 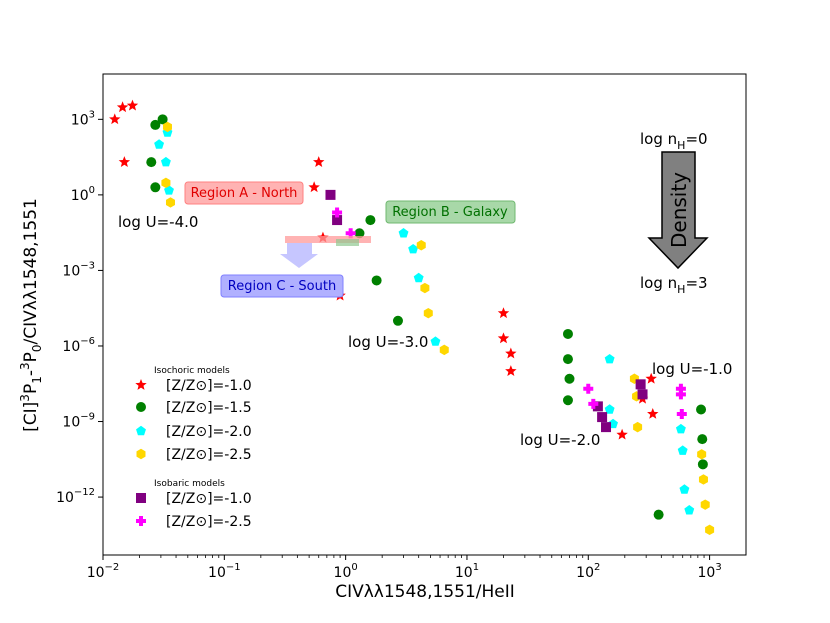 I want to click on annotation-log-u-1: log U=-1.0, so click(x=692, y=369).